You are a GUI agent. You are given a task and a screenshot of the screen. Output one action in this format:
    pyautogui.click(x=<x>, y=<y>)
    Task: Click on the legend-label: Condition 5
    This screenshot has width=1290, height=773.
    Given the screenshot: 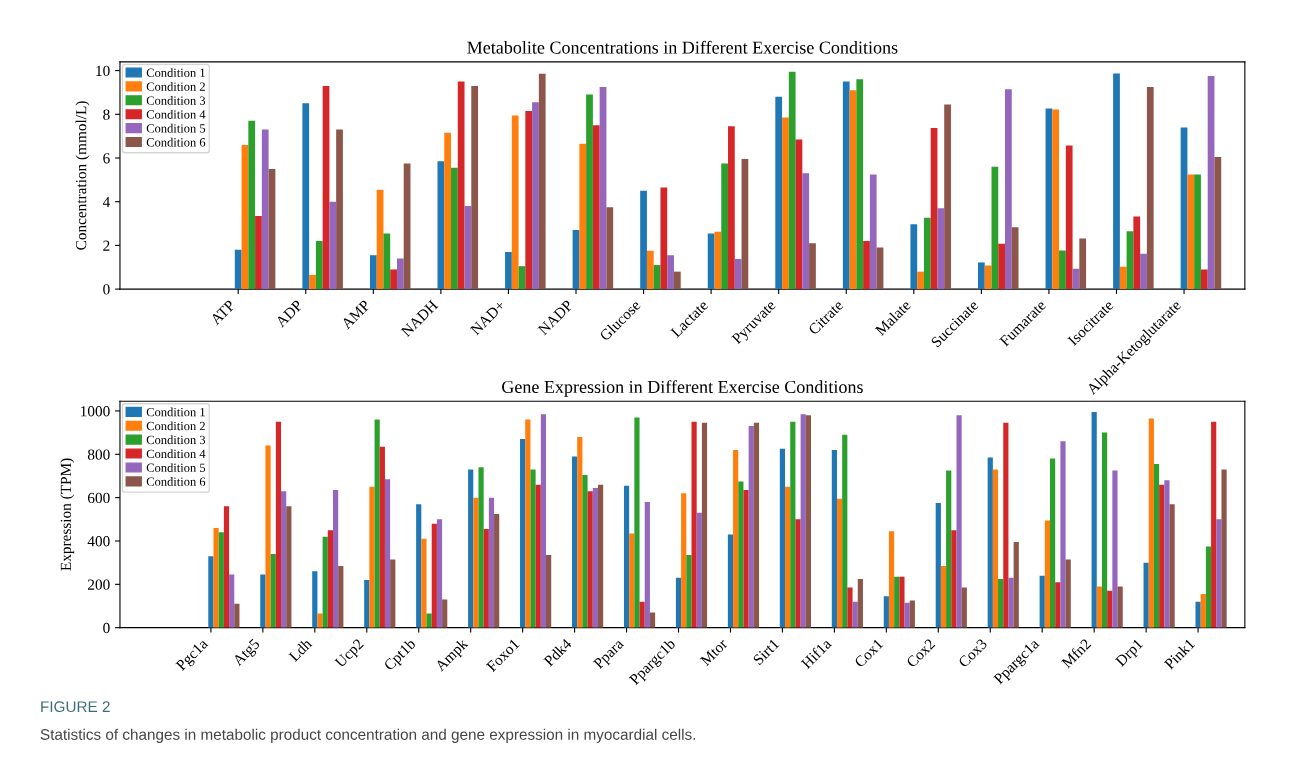 What is the action you would take?
    pyautogui.click(x=176, y=467)
    